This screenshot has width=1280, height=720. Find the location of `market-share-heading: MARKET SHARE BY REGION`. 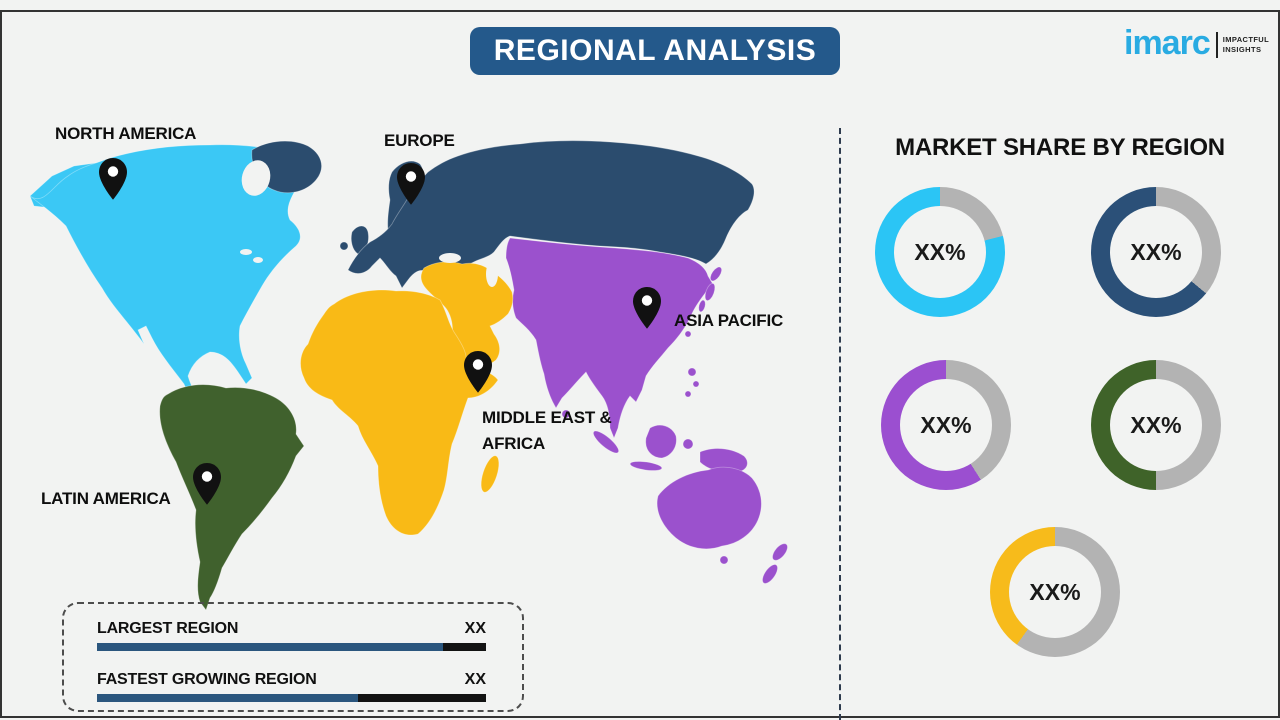

market-share-heading: MARKET SHARE BY REGION is located at coordinates (1060, 147).